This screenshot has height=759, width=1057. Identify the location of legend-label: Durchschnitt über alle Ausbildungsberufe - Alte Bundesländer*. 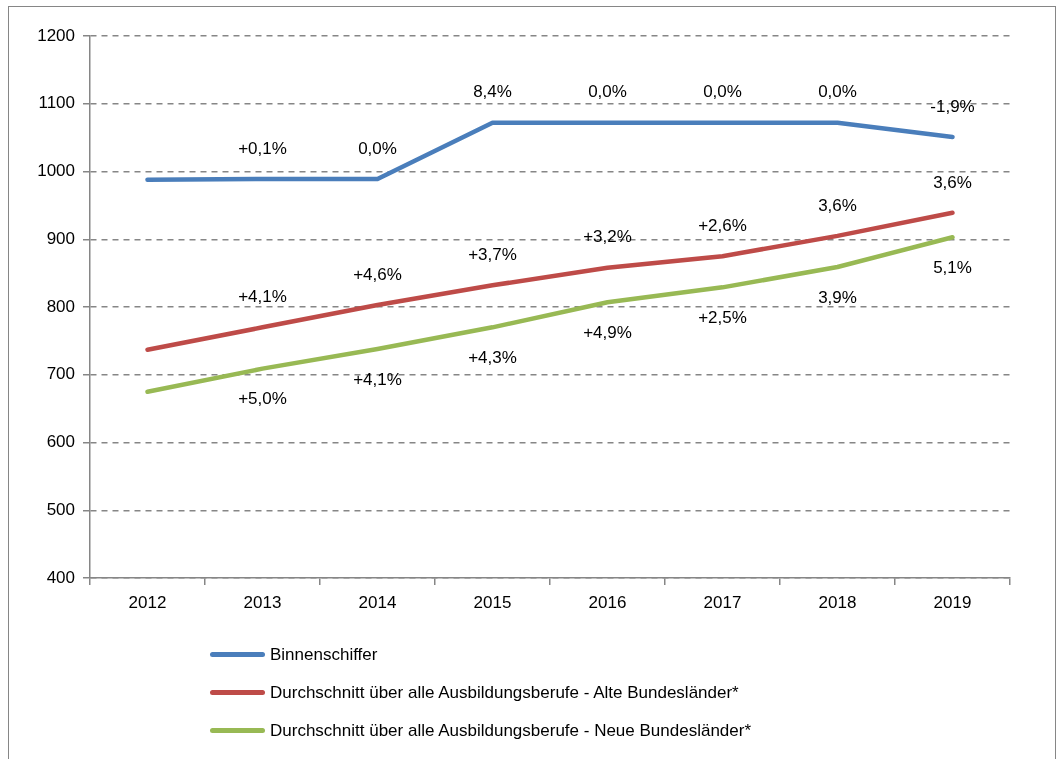
(504, 693).